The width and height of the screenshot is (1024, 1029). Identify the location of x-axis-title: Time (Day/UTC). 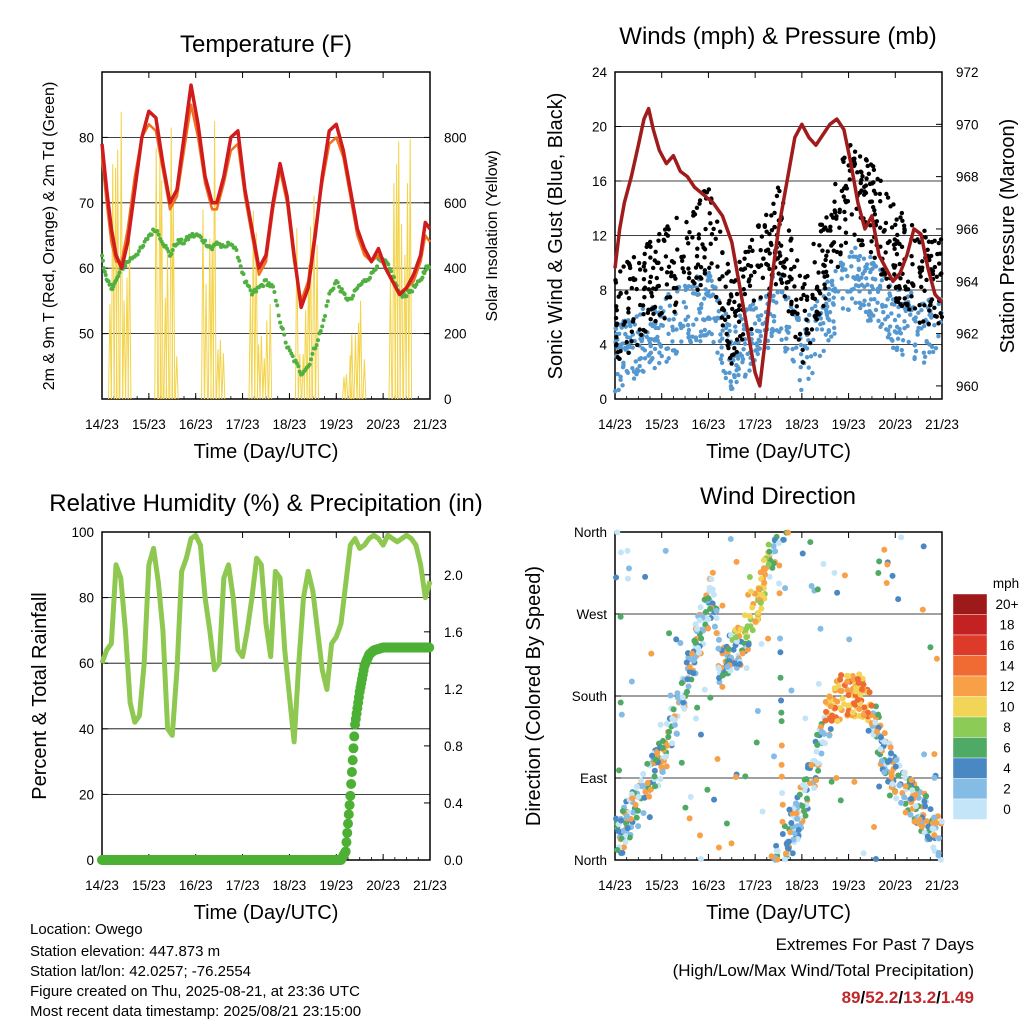
(266, 452).